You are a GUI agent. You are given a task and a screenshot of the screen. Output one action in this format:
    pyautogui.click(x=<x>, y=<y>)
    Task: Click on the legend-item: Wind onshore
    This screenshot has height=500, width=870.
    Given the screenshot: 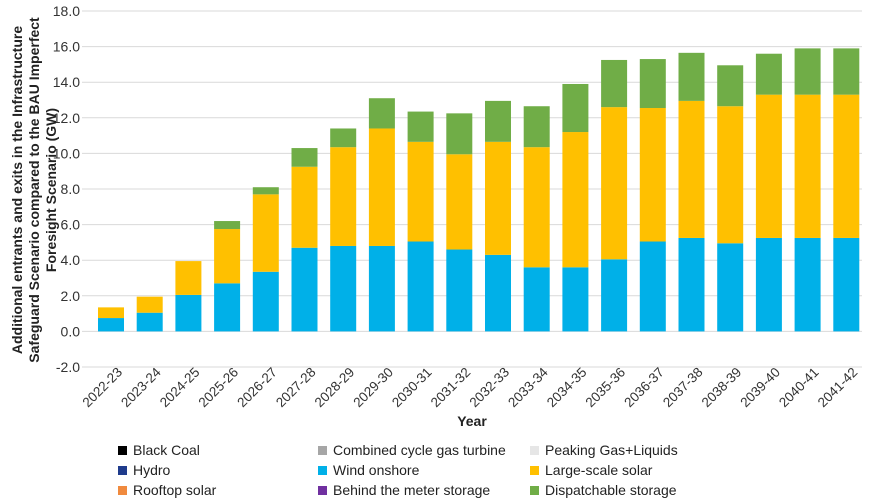 What is the action you would take?
    pyautogui.click(x=424, y=470)
    